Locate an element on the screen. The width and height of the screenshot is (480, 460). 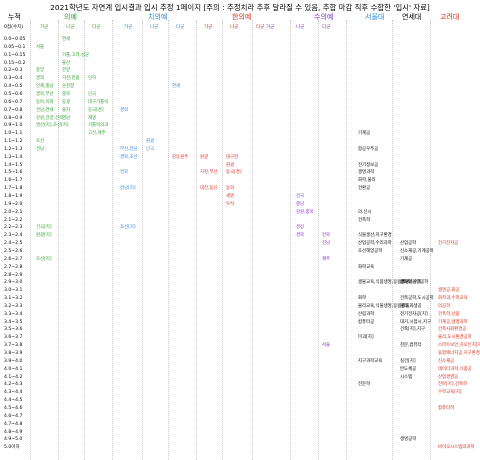
row-range-label: 3.6~3.7 is located at coordinates (13, 338).